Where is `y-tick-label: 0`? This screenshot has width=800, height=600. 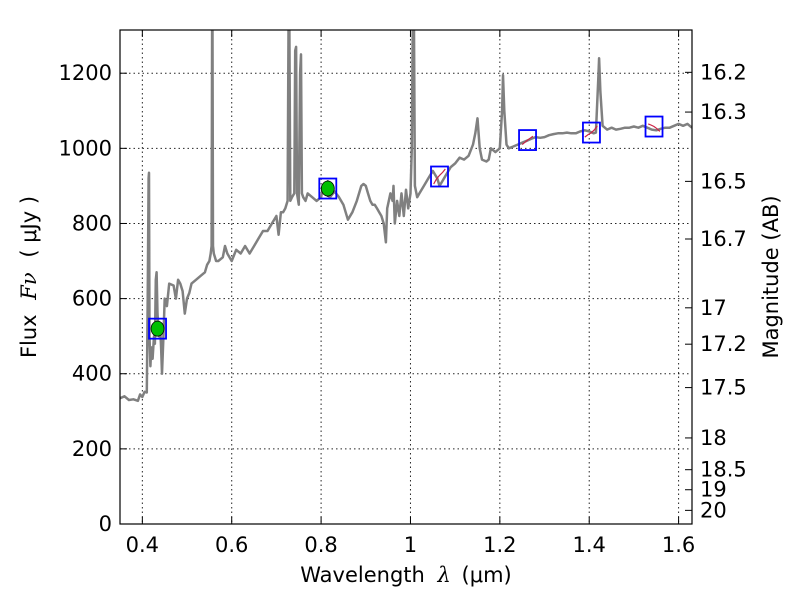 y-tick-label: 0 is located at coordinates (105, 524).